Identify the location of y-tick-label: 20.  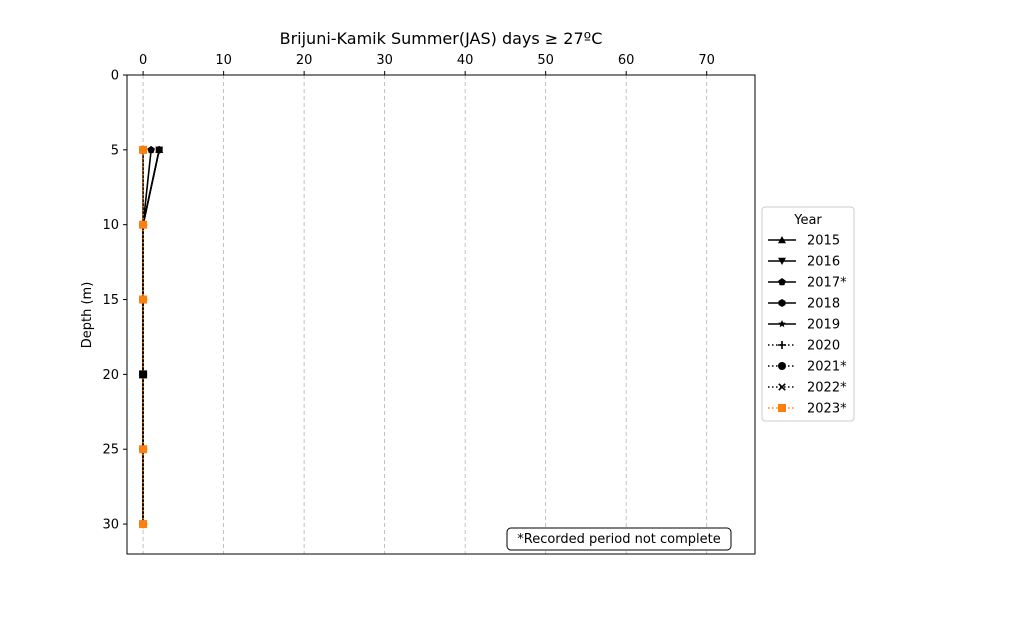
(110, 375).